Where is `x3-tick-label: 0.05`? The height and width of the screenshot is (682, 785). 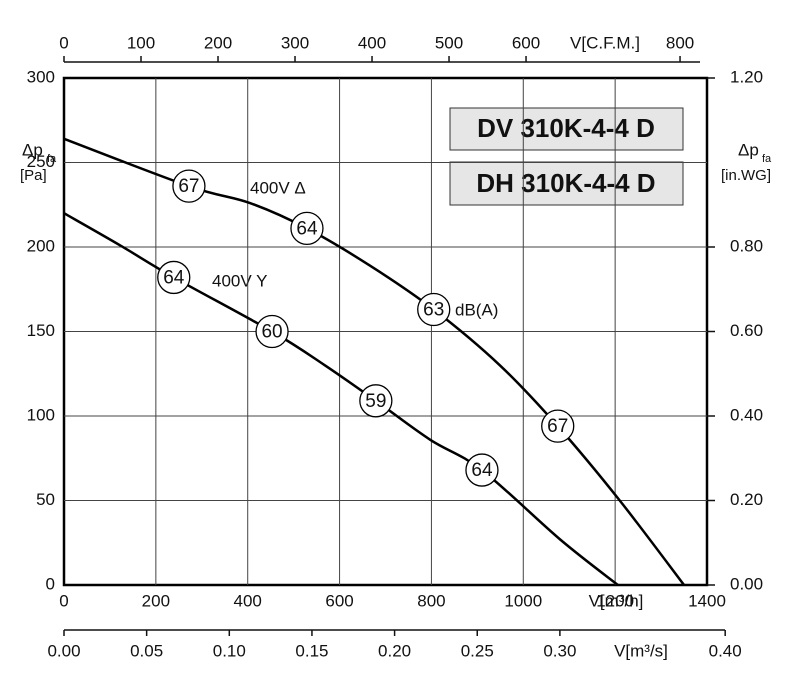 x3-tick-label: 0.05 is located at coordinates (146, 650).